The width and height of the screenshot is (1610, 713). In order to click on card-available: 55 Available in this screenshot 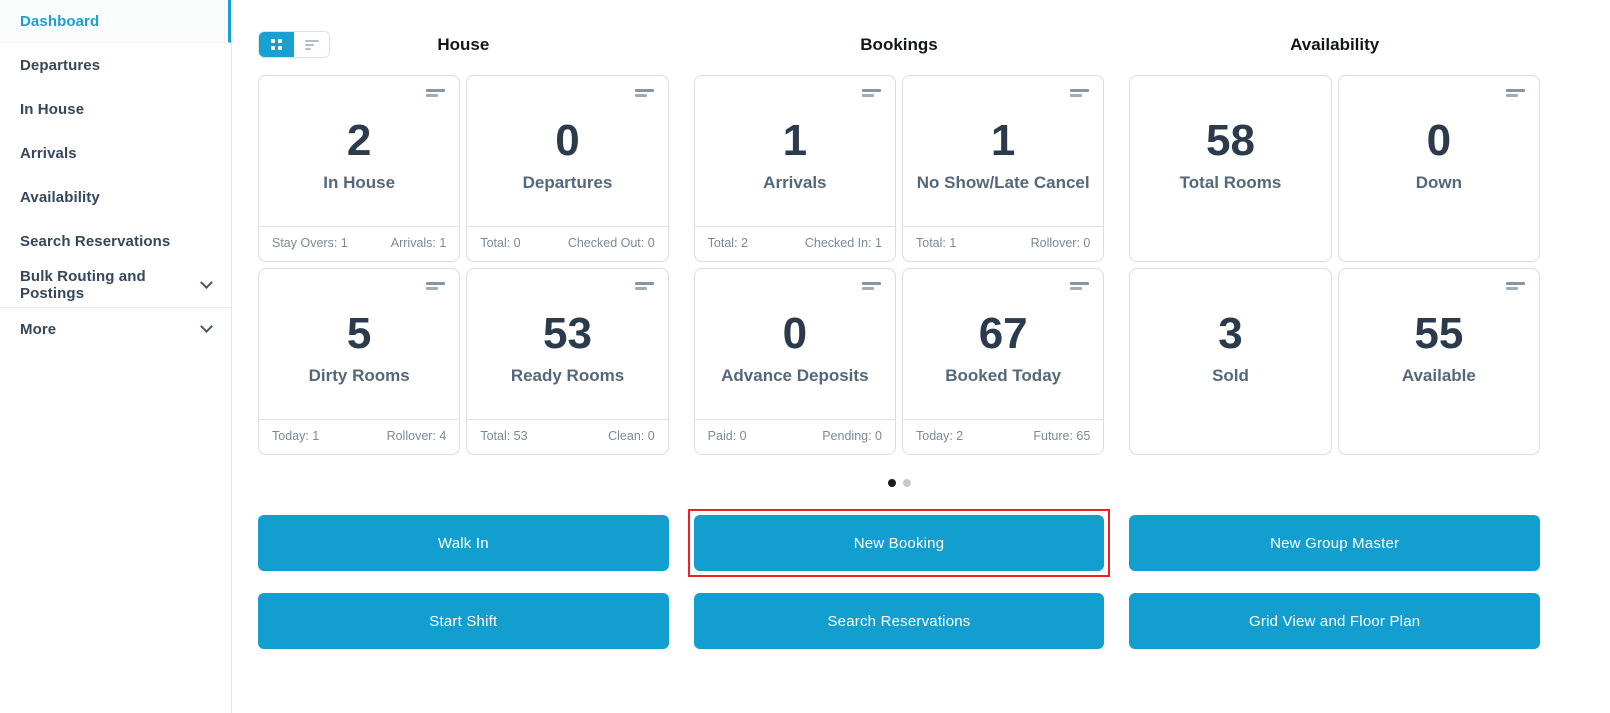, I will do `click(1439, 361)`.